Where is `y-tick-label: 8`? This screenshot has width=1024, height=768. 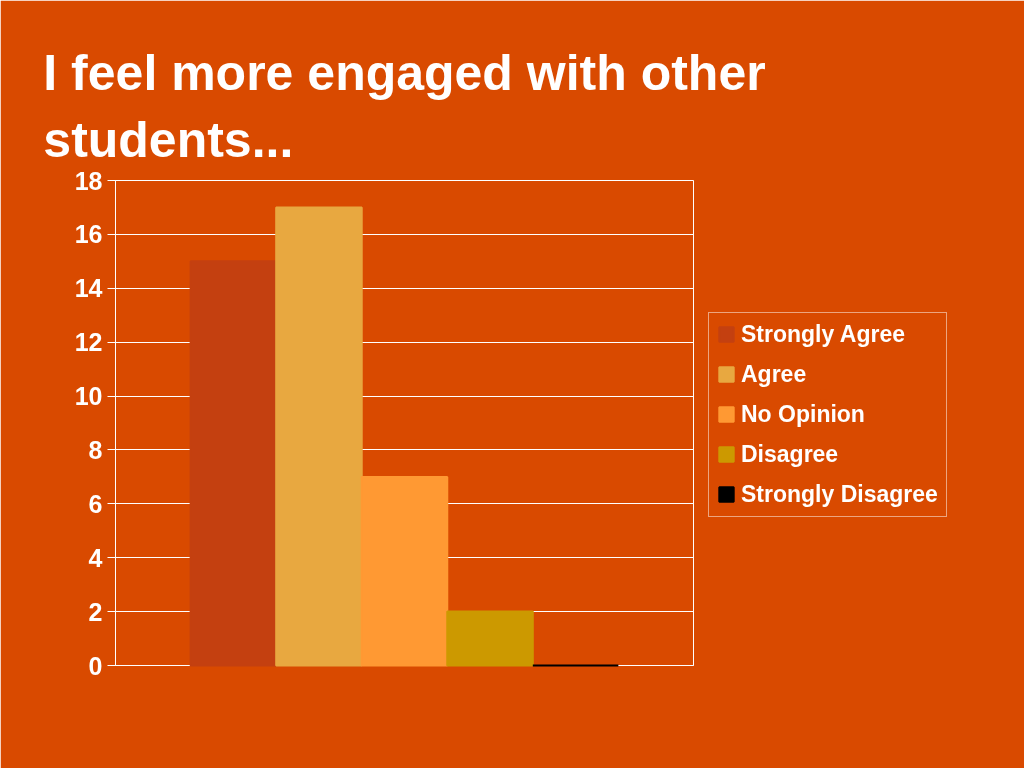
y-tick-label: 8 is located at coordinates (95, 449).